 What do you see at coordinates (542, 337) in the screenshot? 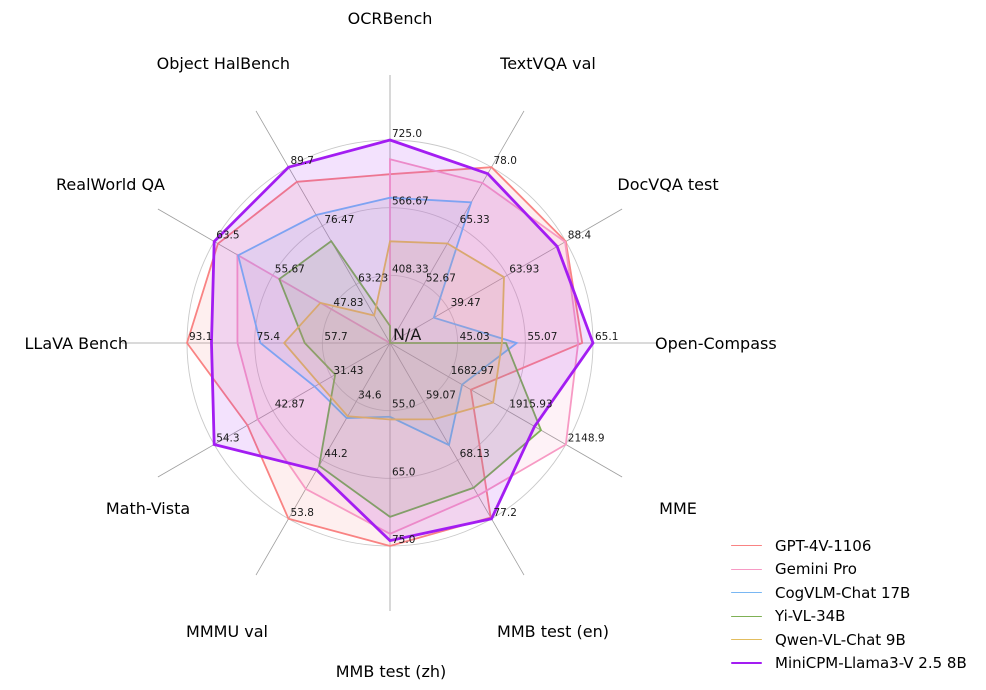
I see `tick-label: 55.07` at bounding box center [542, 337].